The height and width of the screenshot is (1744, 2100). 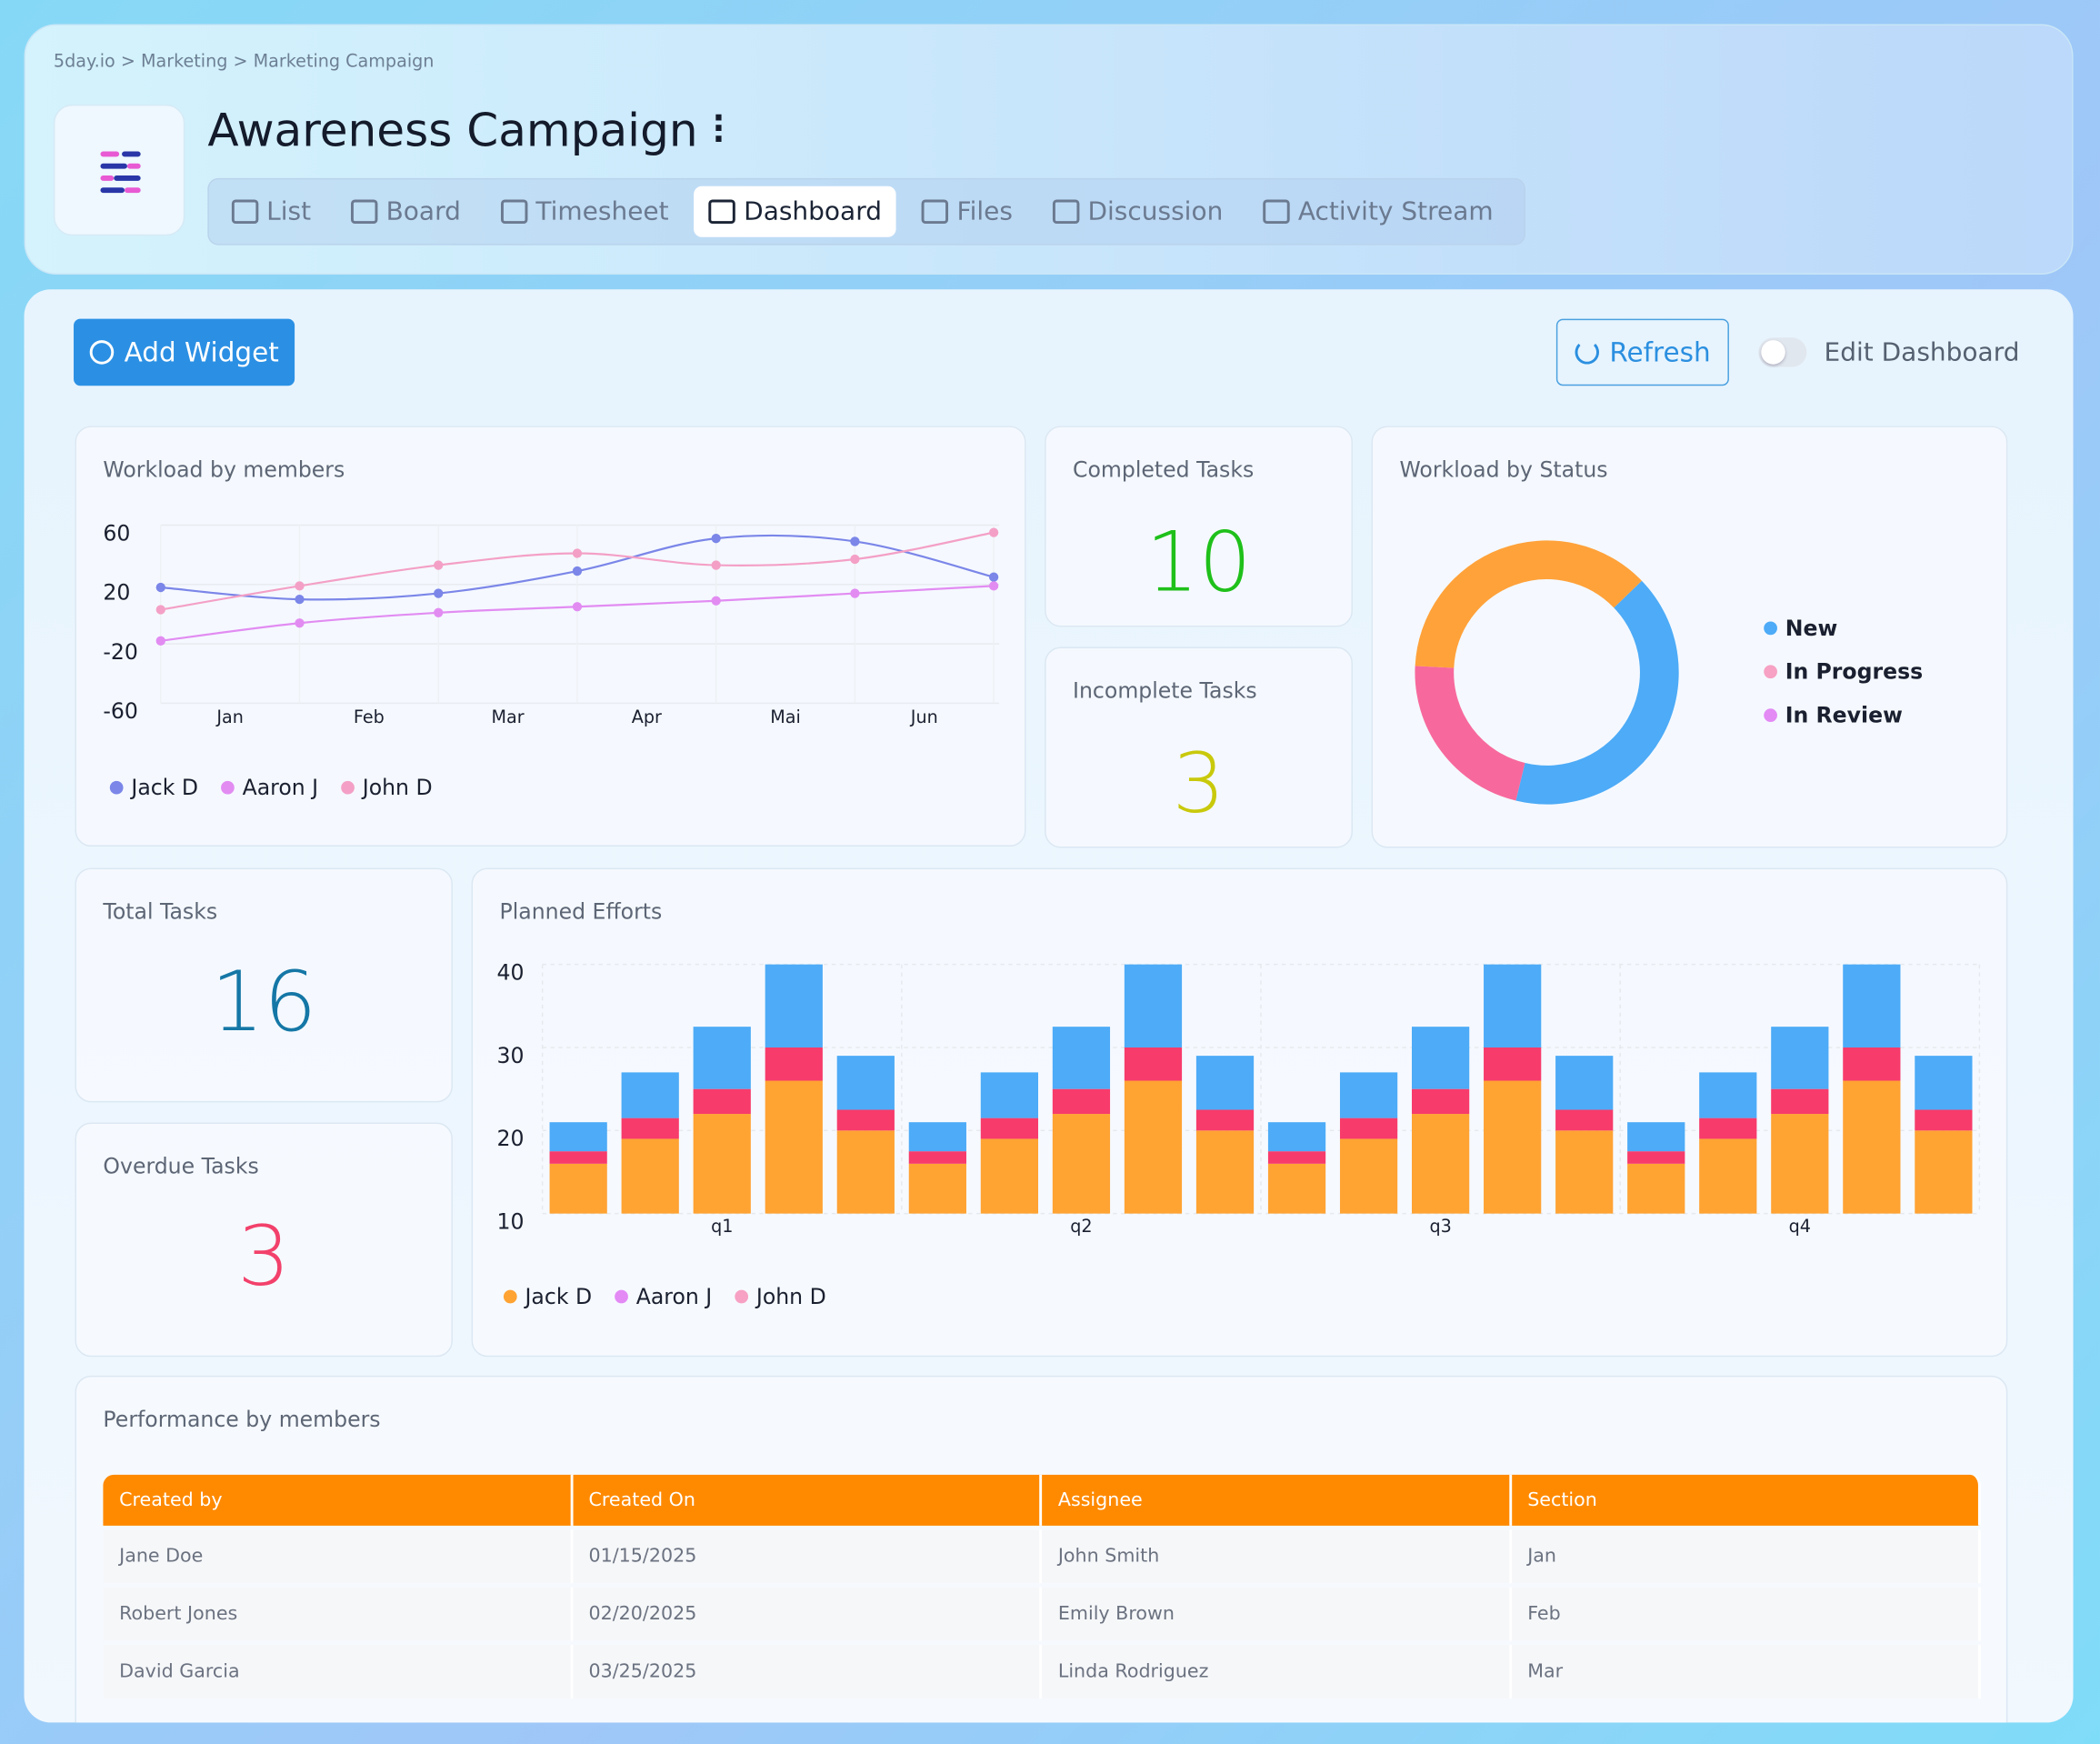 I want to click on table-cell: Jane Doe, so click(x=338, y=1556).